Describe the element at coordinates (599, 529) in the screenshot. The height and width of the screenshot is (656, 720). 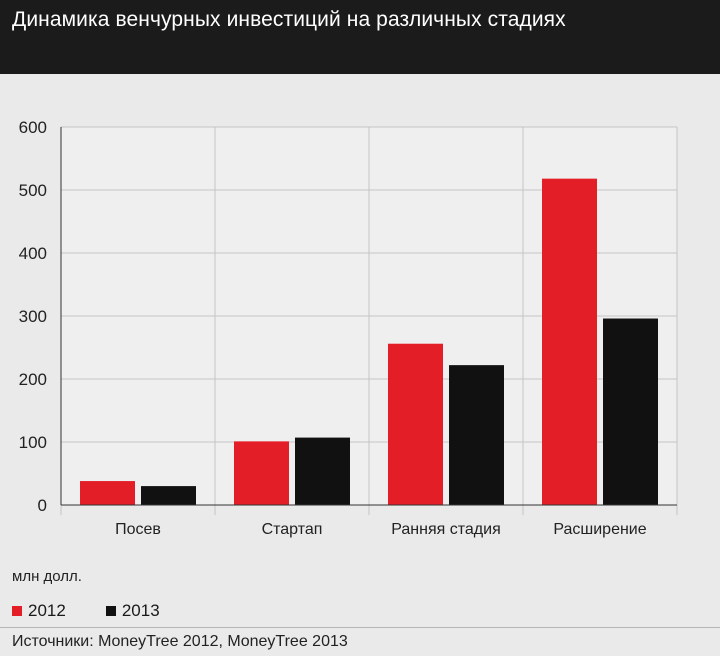
I see `x-tick-label: Расширение` at that location.